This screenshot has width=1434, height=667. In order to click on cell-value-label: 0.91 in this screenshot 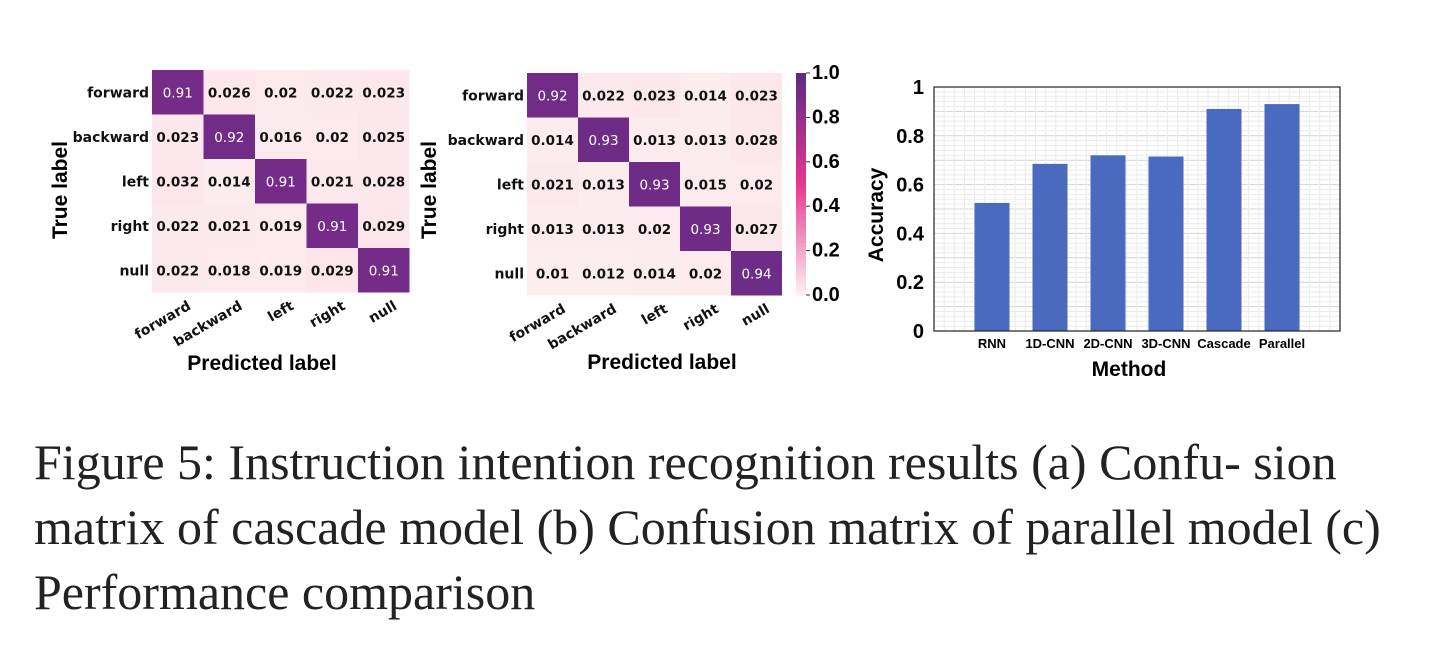, I will do `click(384, 271)`.